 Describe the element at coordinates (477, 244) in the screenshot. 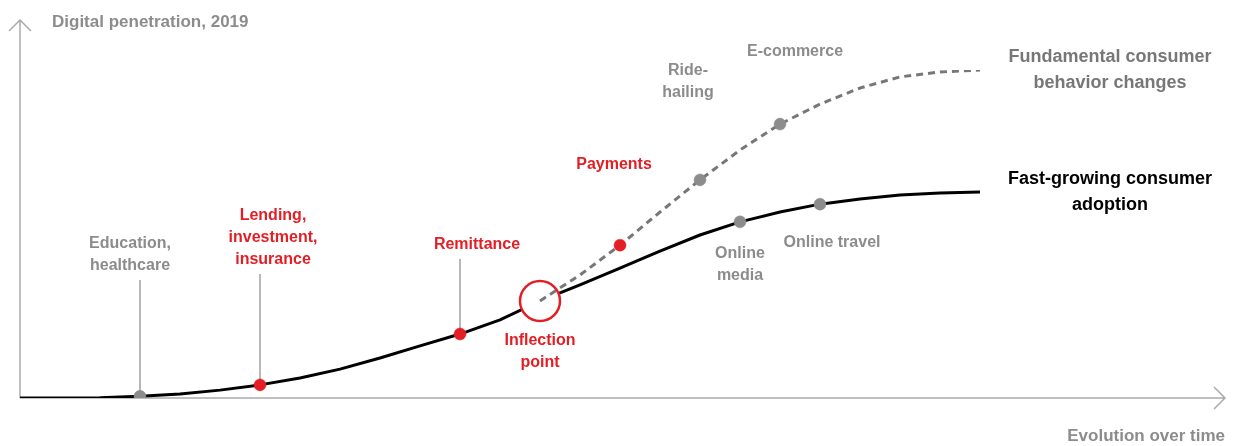

I see `annotation: Remittance` at that location.